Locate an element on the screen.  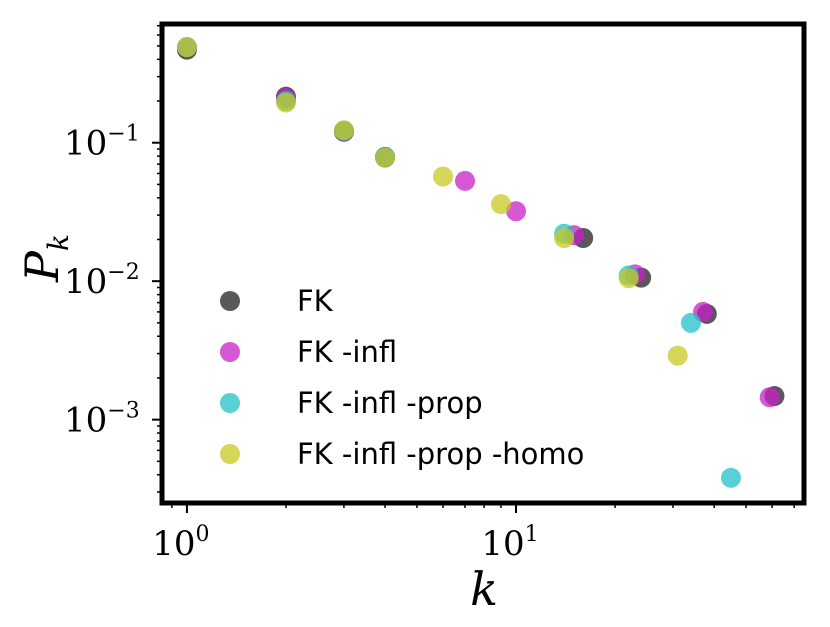
x-tick-label: 101 is located at coordinates (509, 543).